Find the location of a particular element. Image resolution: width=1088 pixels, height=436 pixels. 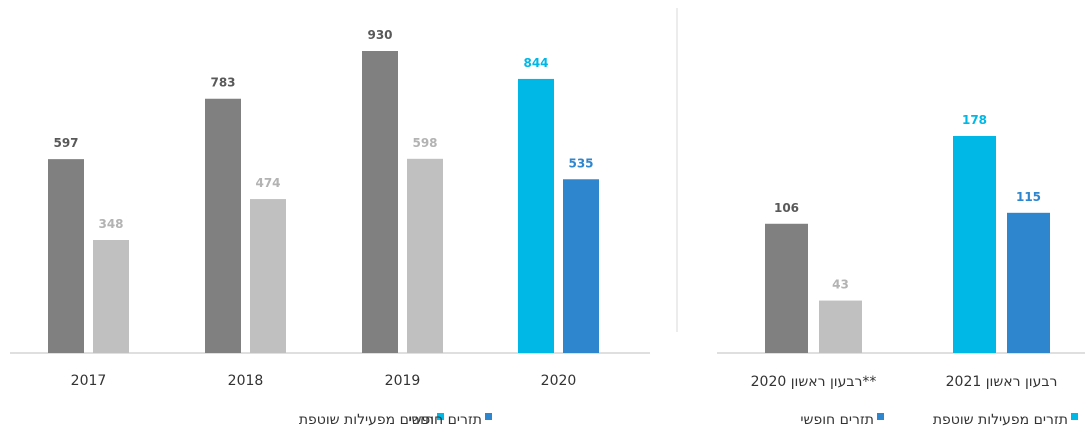

bar-2017-s2 is located at coordinates (111, 296).